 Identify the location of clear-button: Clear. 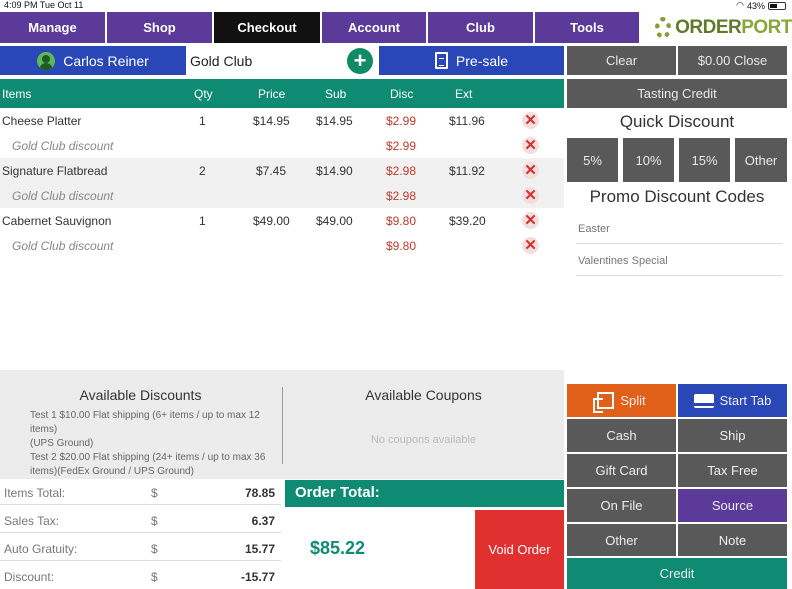
(621, 60).